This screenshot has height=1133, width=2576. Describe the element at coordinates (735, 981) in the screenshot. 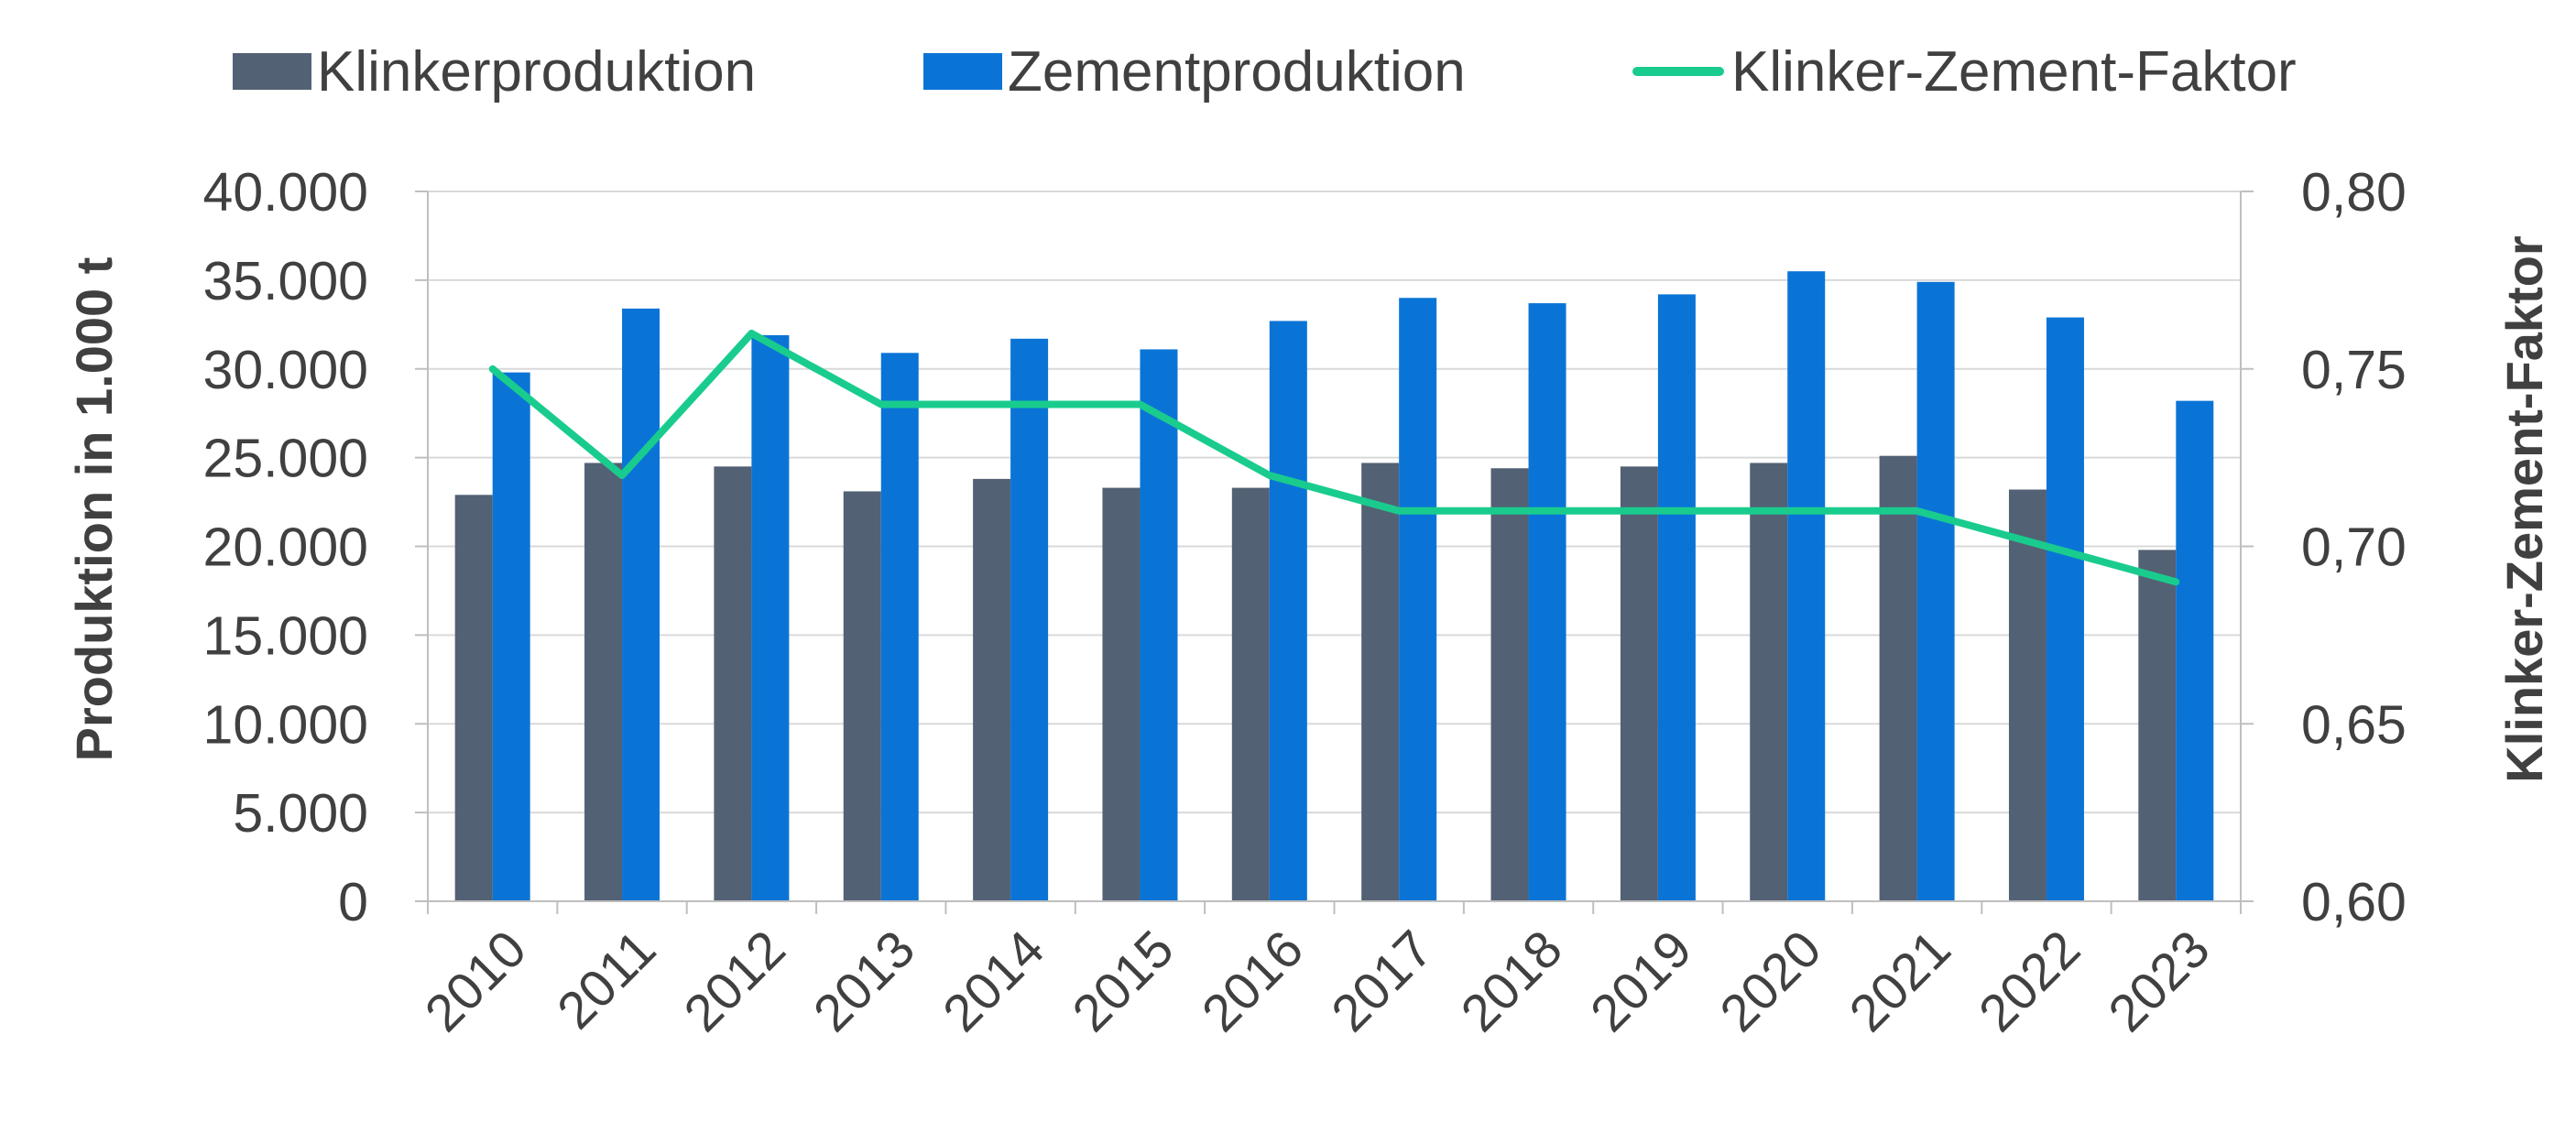

I see `x-tick-label-2012: 2012` at that location.